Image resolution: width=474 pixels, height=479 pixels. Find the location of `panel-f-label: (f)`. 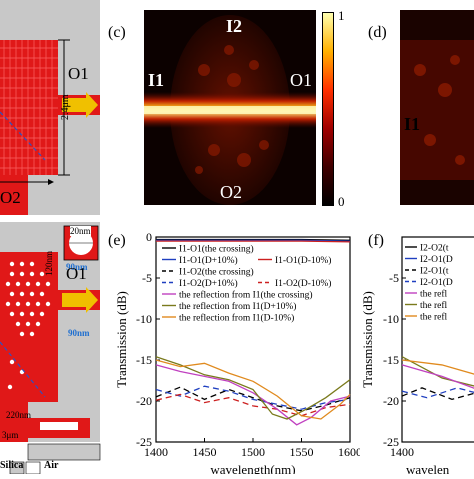

panel-f-label: (f) is located at coordinates (376, 240).